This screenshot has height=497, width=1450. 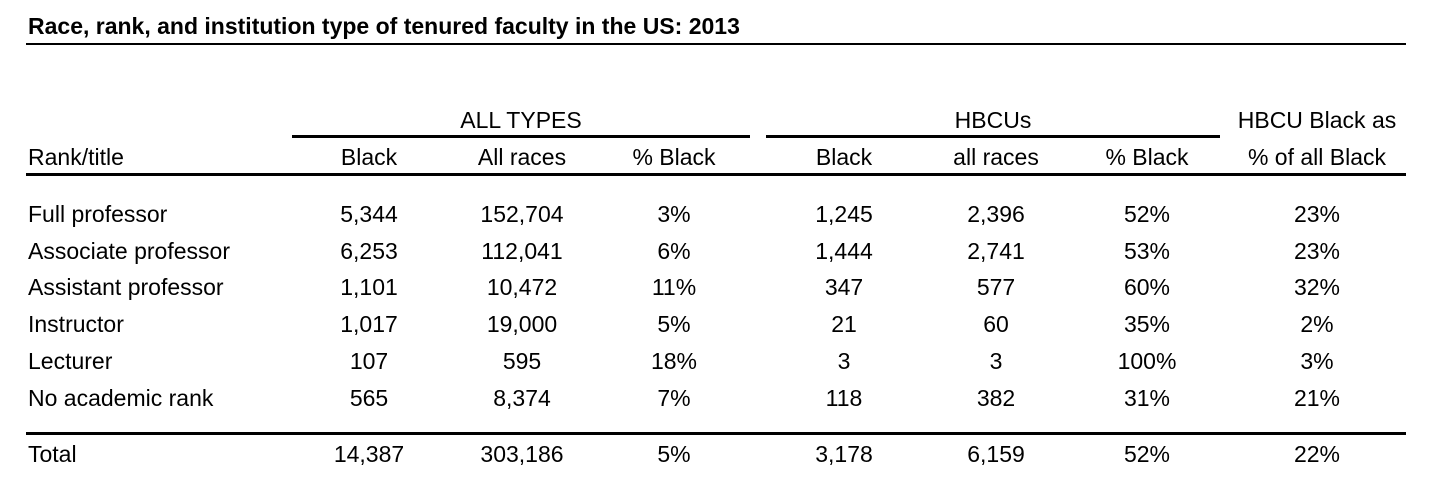 What do you see at coordinates (674, 214) in the screenshot?
I see `table-cell-all-pct: 3%` at bounding box center [674, 214].